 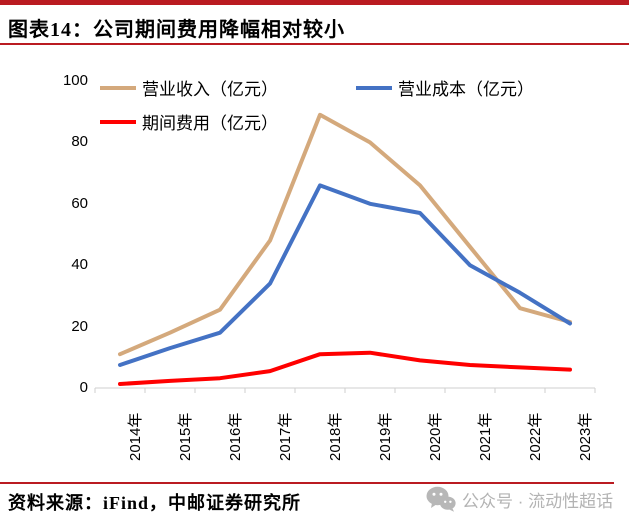 What do you see at coordinates (466, 89) in the screenshot?
I see `cost-legend-label: 营业成本（亿元）` at bounding box center [466, 89].